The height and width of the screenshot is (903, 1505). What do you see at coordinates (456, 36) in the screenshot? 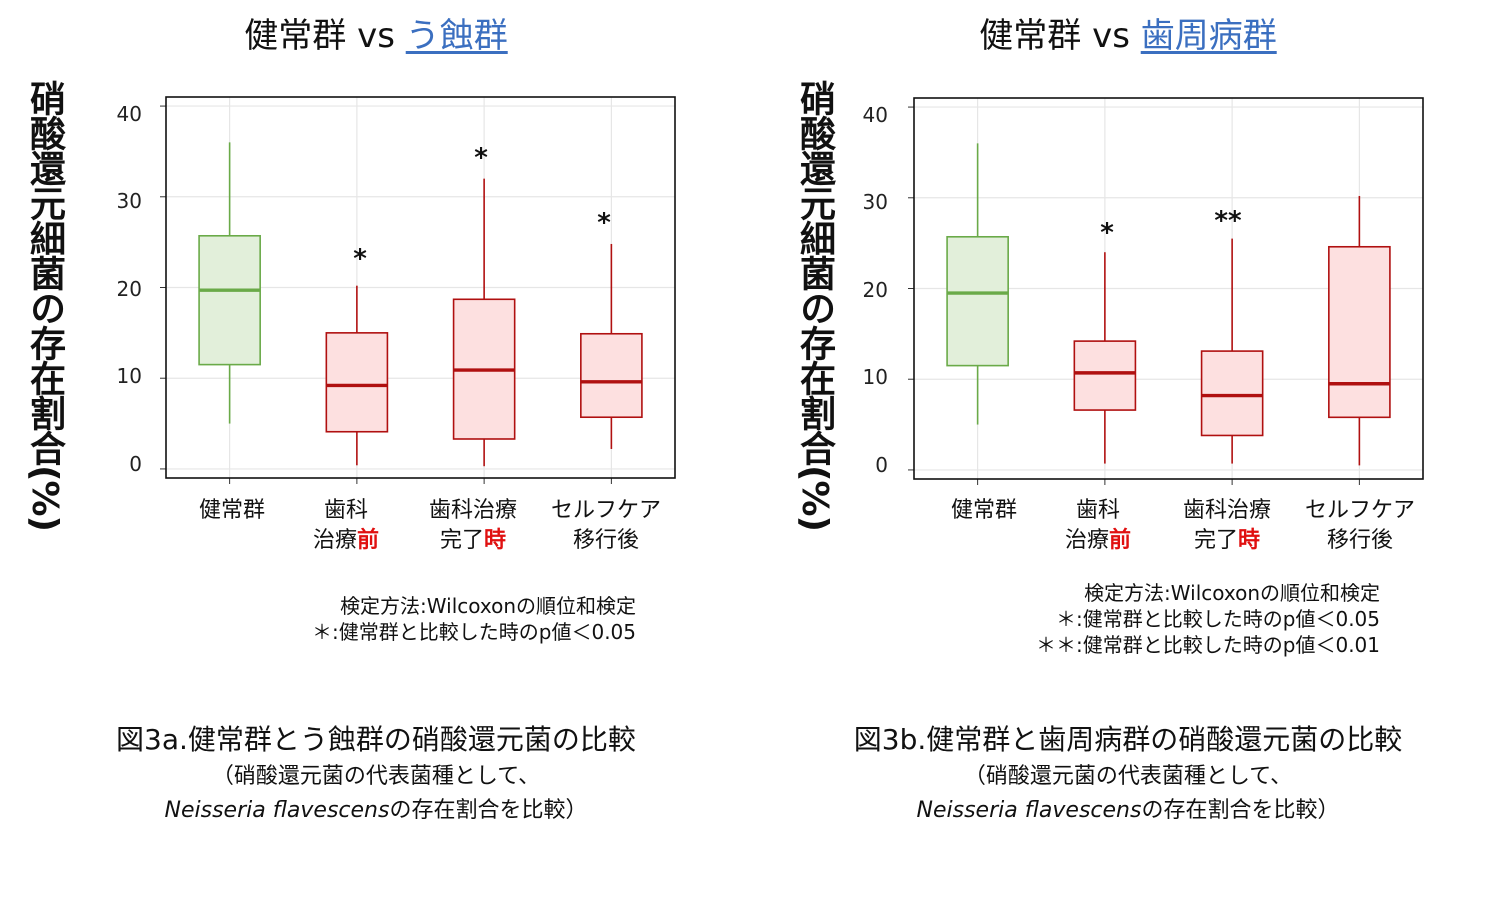
I see `title-highlight: う蝕群` at bounding box center [456, 36].